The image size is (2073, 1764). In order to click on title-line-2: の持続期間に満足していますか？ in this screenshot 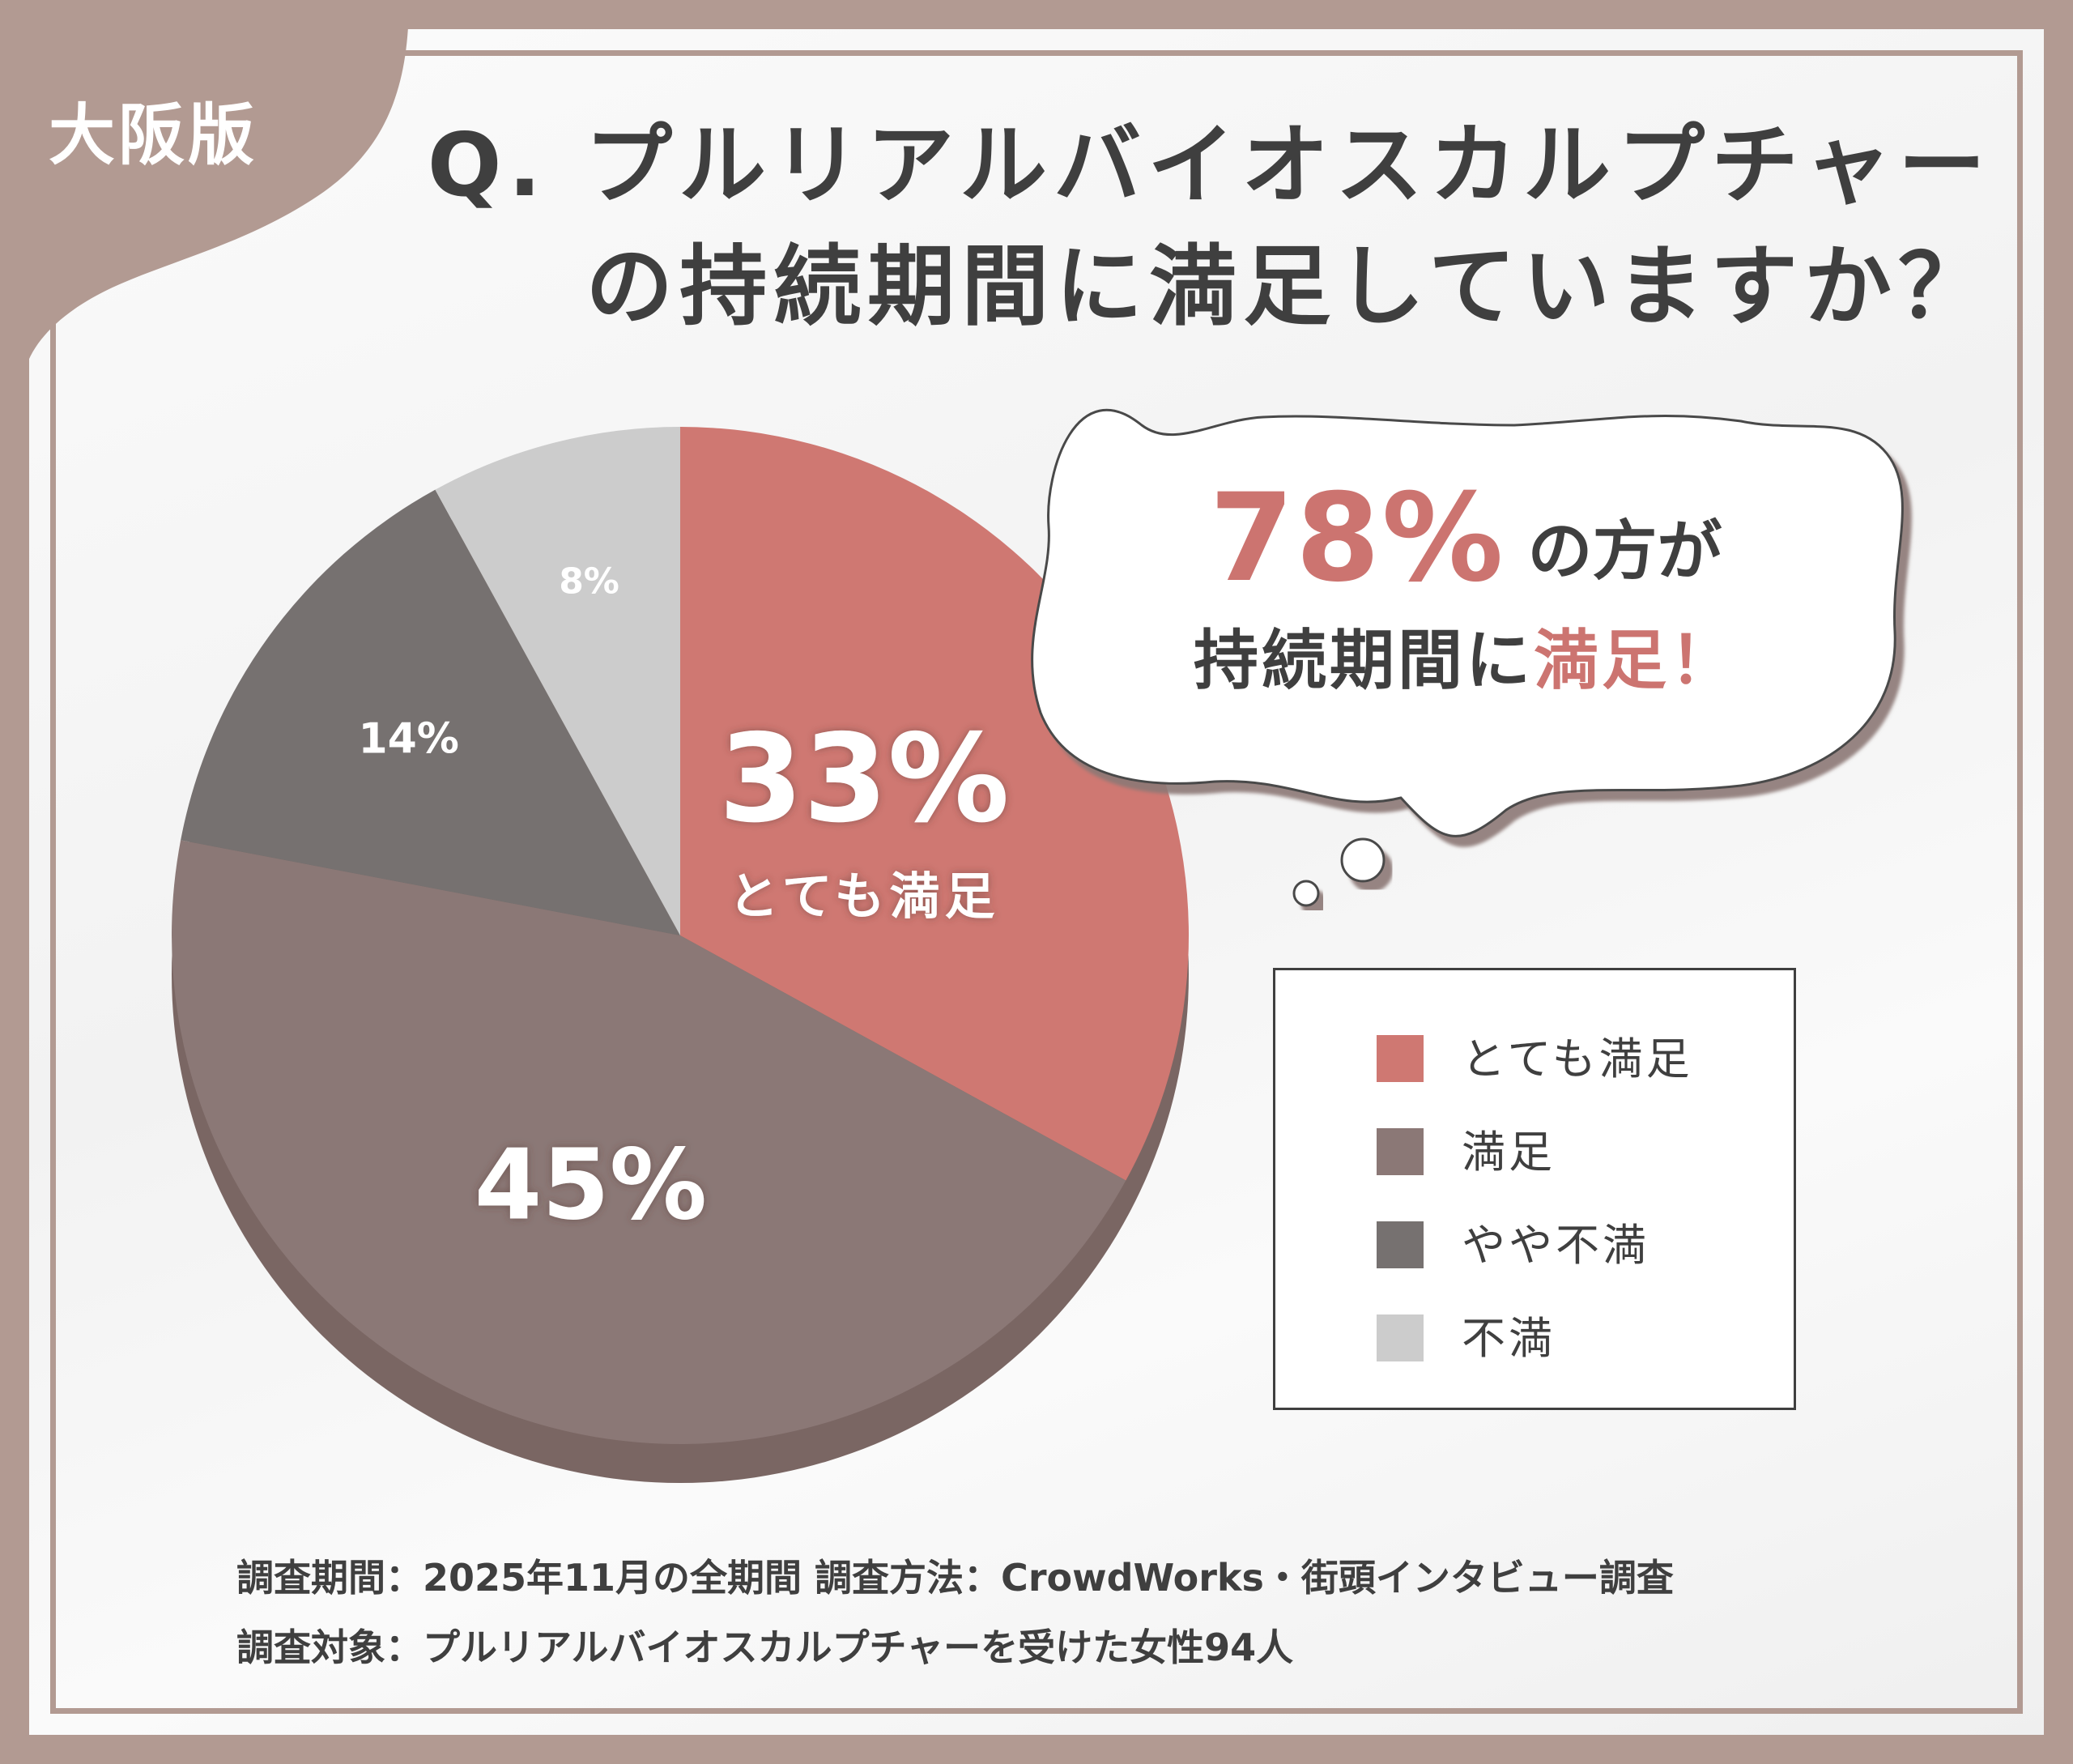, I will do `click(1288, 287)`.